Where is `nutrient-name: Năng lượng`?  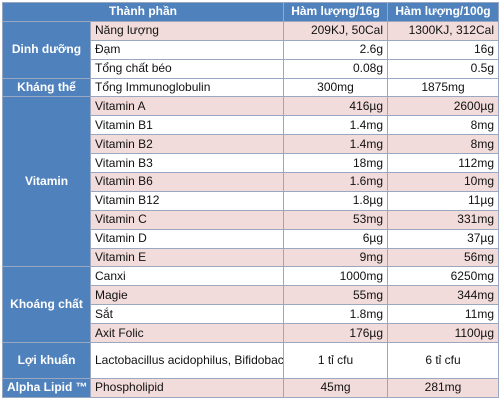
nutrient-name: Năng lượng is located at coordinates (187, 30).